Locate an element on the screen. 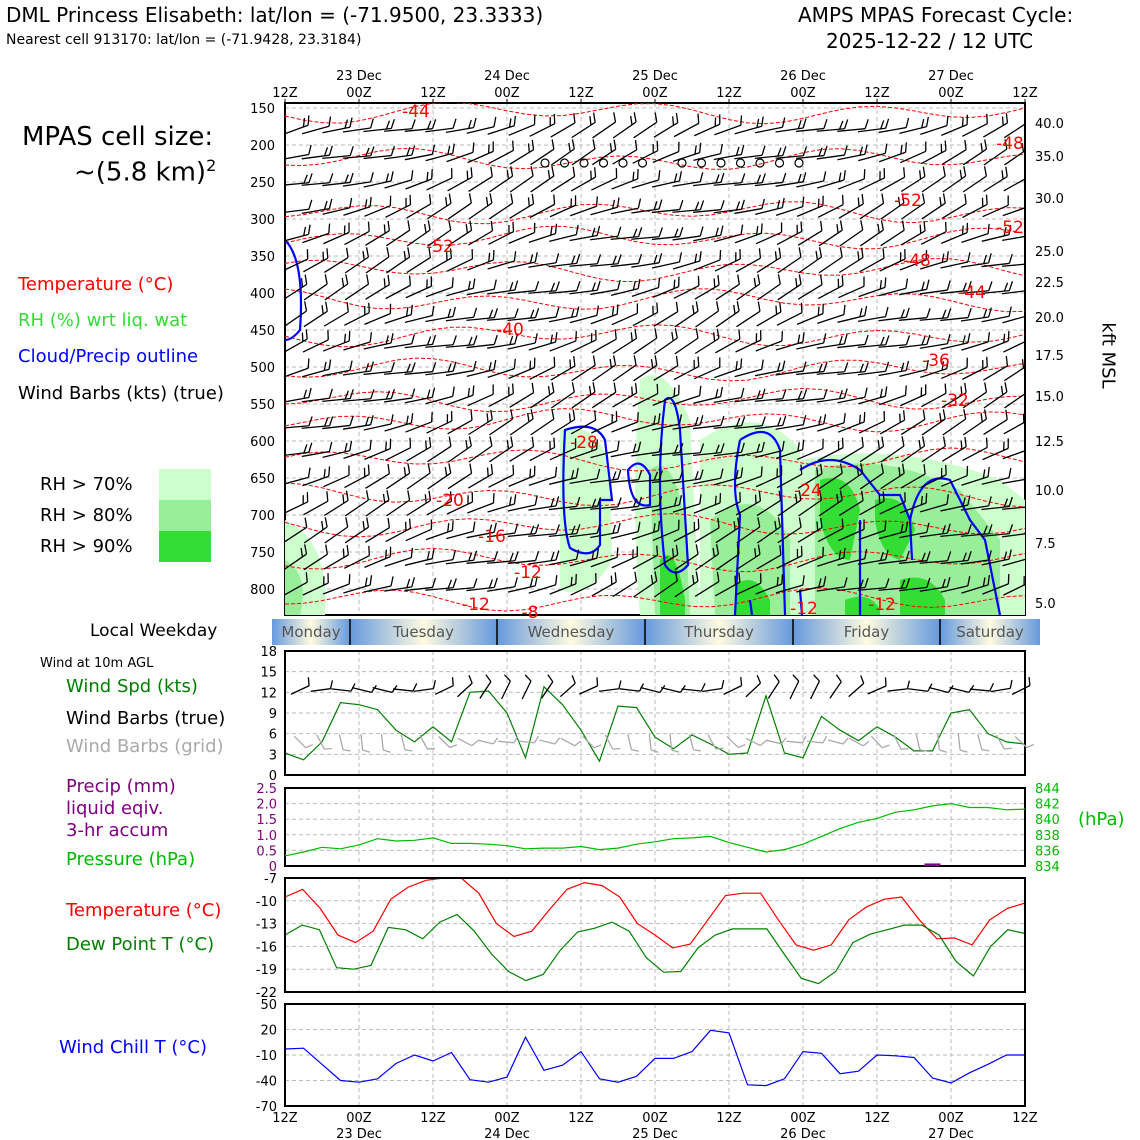 Image resolution: width=1140 pixels, height=1140 pixels. top-time-tick: 00Z is located at coordinates (803, 93).